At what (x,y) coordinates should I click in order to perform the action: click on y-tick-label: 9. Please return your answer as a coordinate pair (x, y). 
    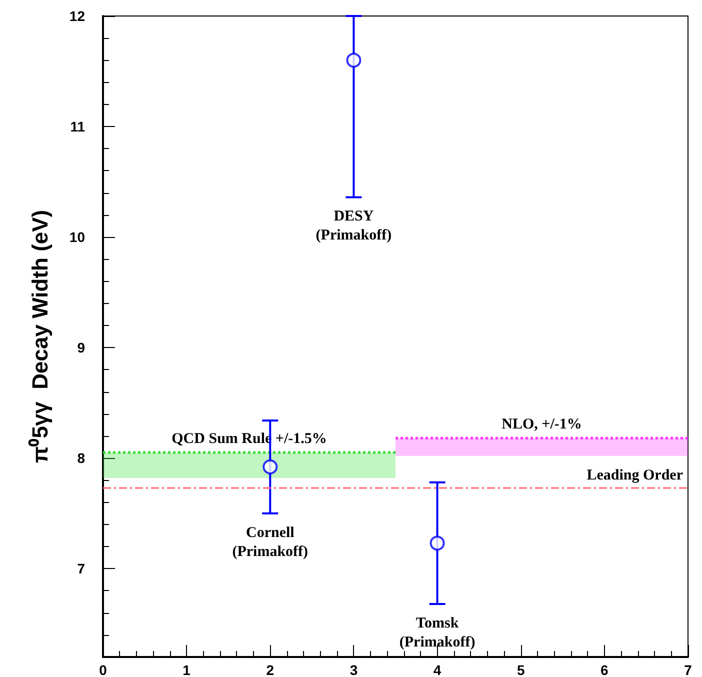
    Looking at the image, I should click on (81, 348).